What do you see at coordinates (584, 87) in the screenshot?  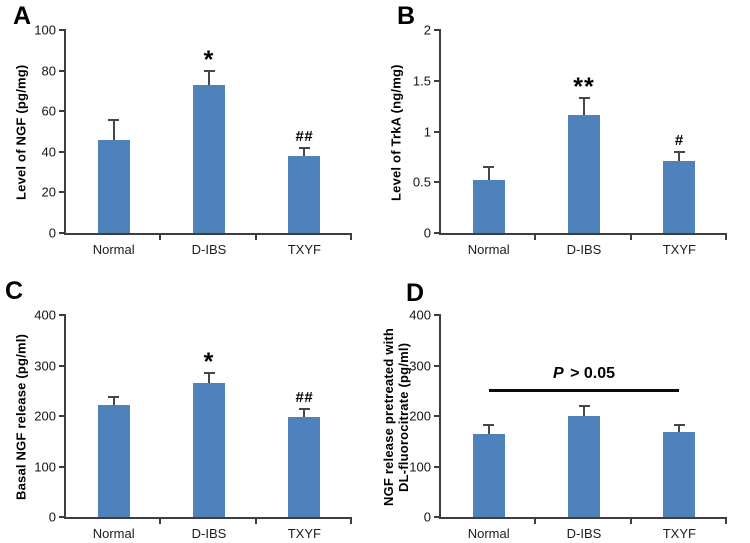 I see `significance-marker: **` at bounding box center [584, 87].